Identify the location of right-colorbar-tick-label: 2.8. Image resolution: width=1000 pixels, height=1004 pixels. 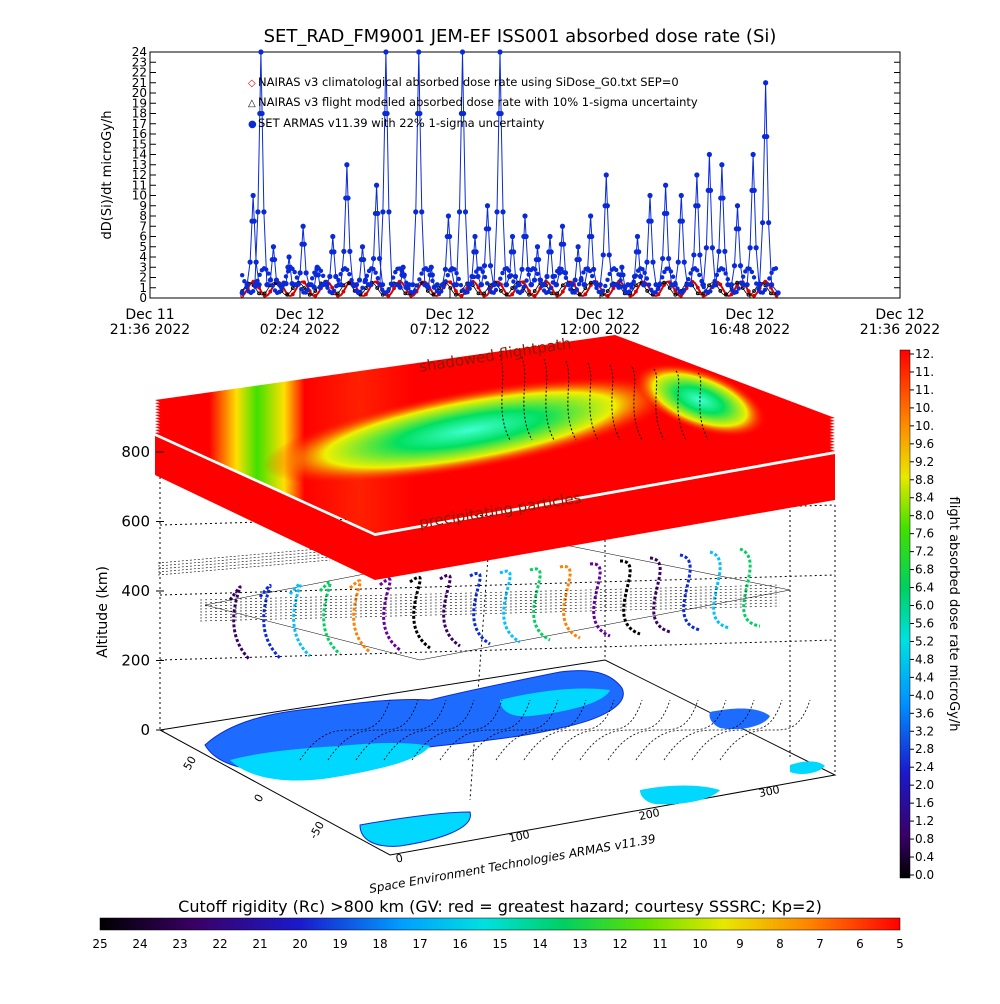
(924, 749).